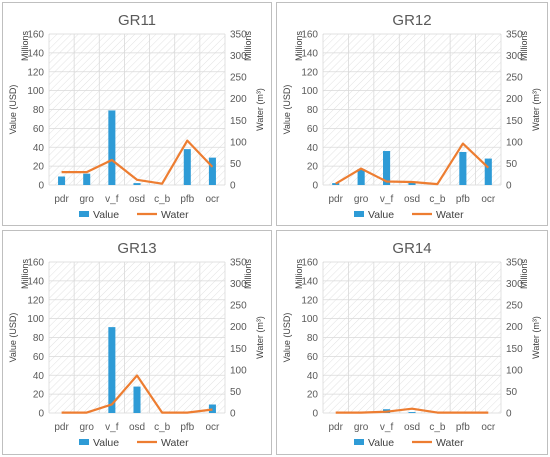  I want to click on bar-v_f, so click(112, 147).